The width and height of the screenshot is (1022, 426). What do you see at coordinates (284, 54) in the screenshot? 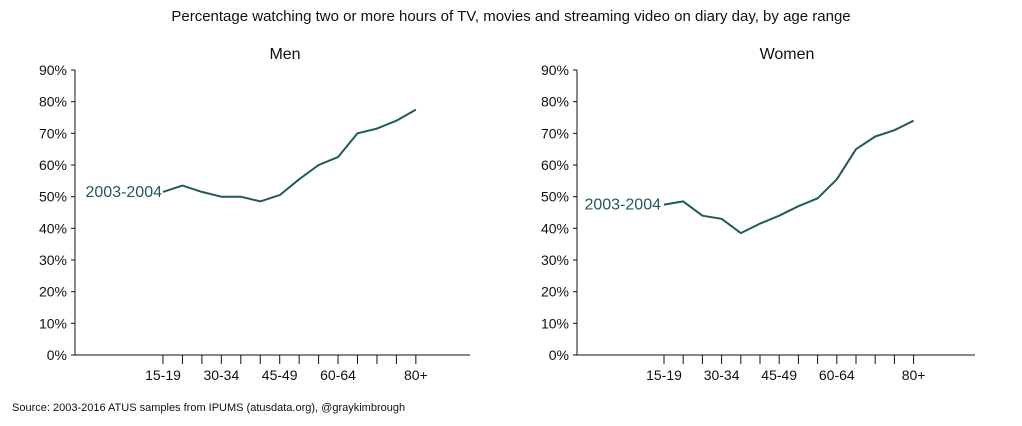
I see `panel-title: Men` at bounding box center [284, 54].